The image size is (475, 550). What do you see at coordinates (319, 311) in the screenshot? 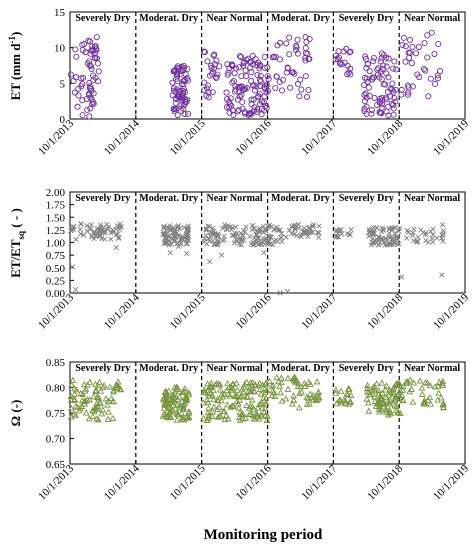
I see `x-tick-label: 10/1/2017` at bounding box center [319, 311].